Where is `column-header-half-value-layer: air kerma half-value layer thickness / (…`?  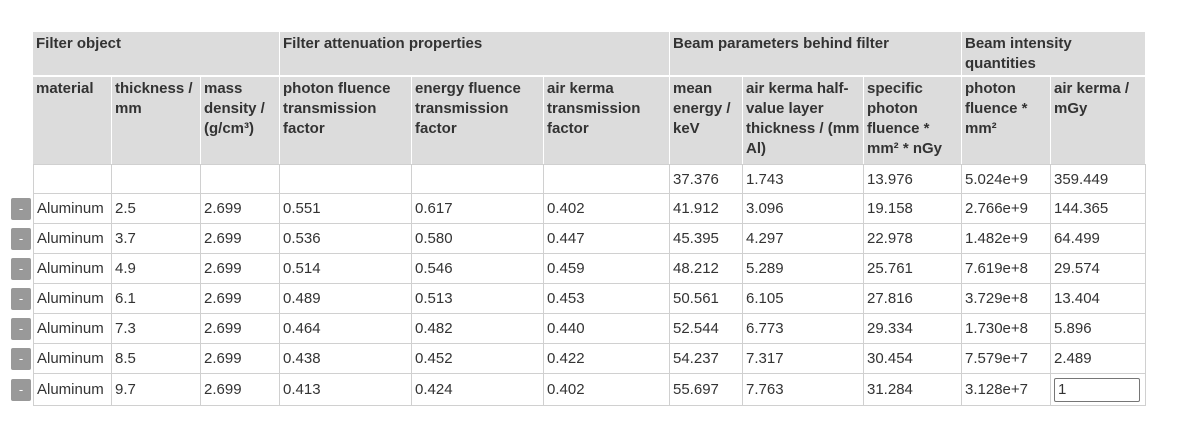
column-header-half-value-layer: air kerma half-value layer thickness / (… is located at coordinates (803, 120).